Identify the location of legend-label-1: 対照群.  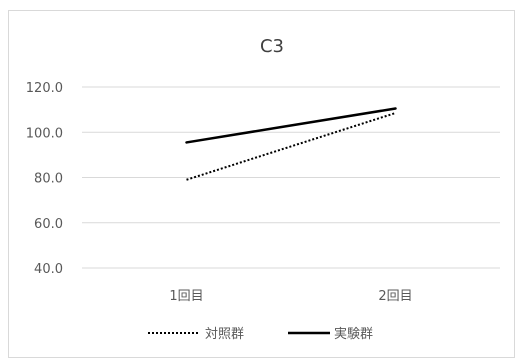
(224, 334).